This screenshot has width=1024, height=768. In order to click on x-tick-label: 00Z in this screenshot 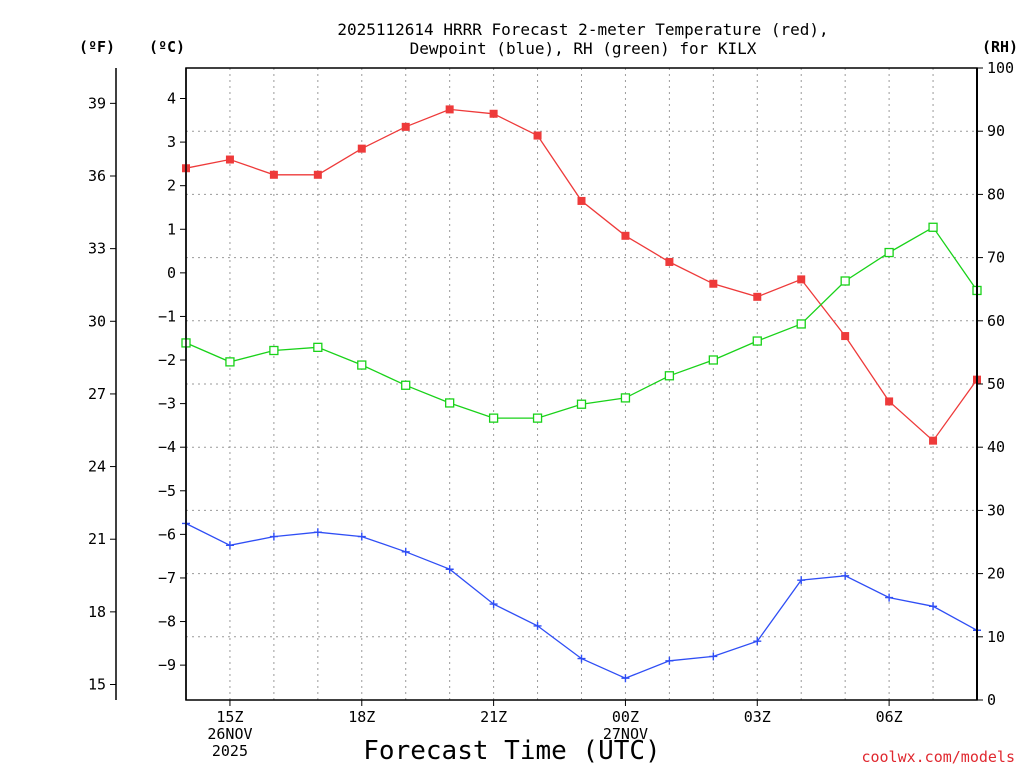, I will do `click(625, 717)`.